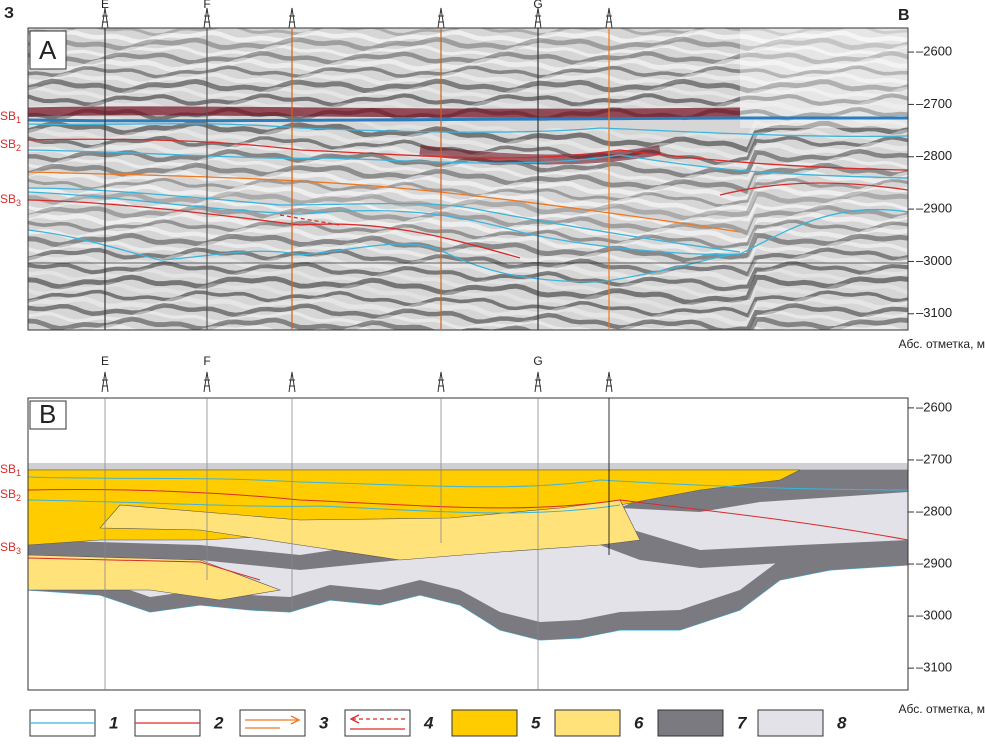 The height and width of the screenshot is (747, 985). I want to click on legend-label: 4, so click(428, 722).